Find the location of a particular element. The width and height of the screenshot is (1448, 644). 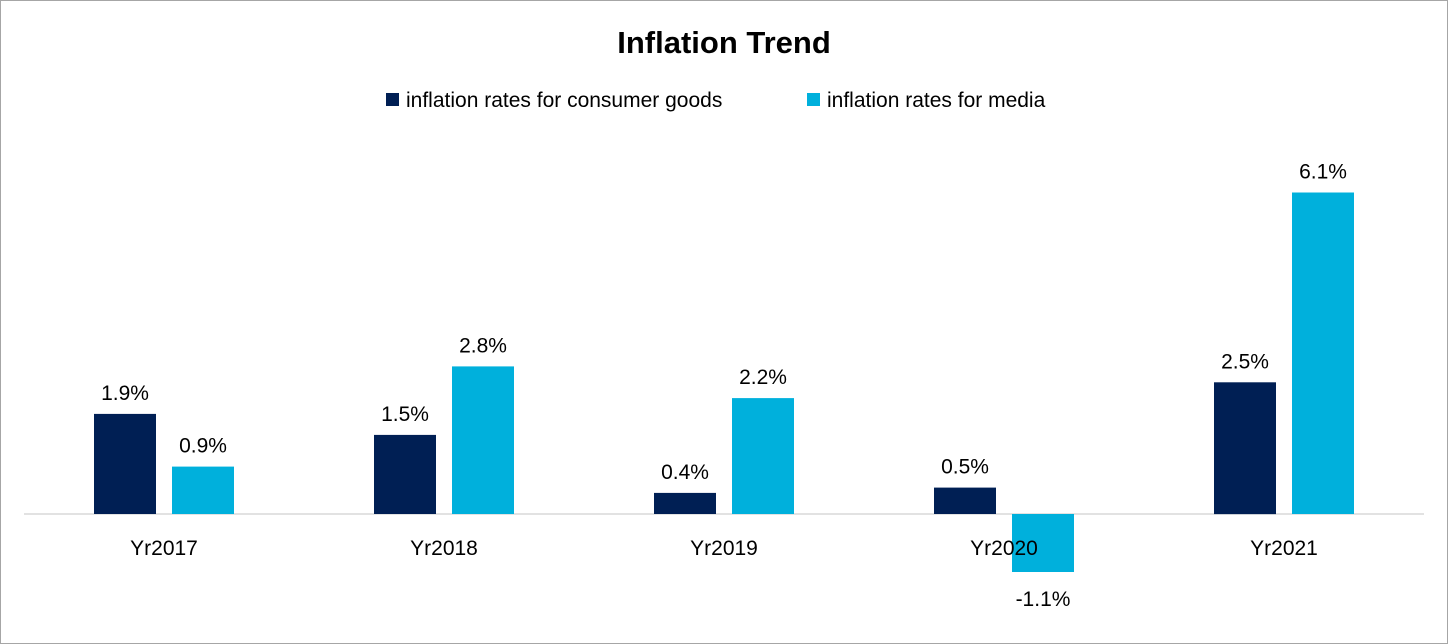

data-label-consumer-goods-yr2020: 0.5% is located at coordinates (965, 467).